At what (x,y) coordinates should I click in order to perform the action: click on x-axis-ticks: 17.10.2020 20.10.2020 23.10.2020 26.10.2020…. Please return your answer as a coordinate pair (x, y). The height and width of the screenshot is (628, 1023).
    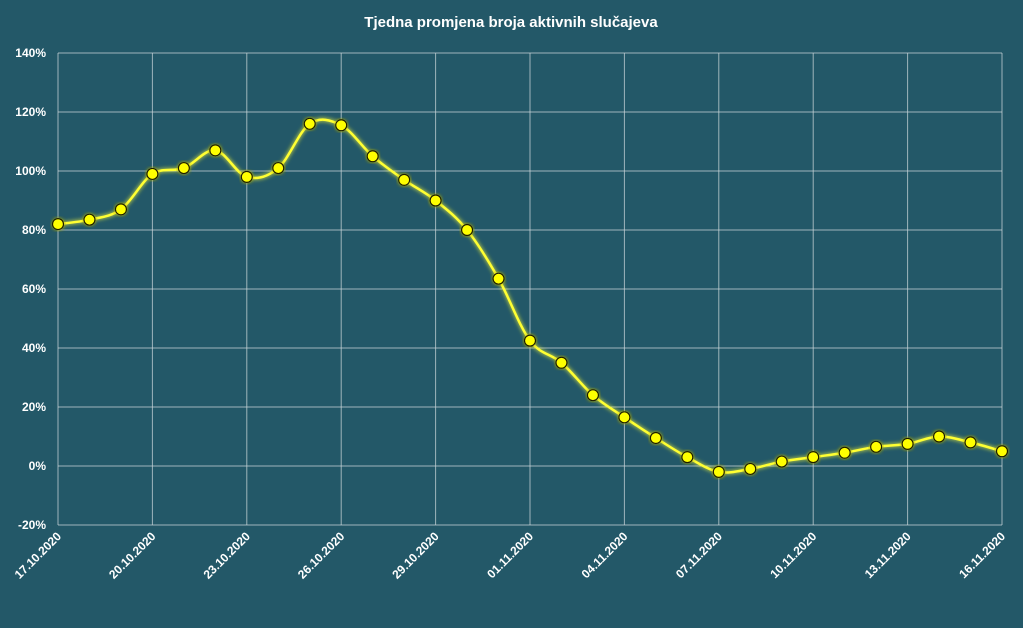
    Looking at the image, I should click on (510, 555).